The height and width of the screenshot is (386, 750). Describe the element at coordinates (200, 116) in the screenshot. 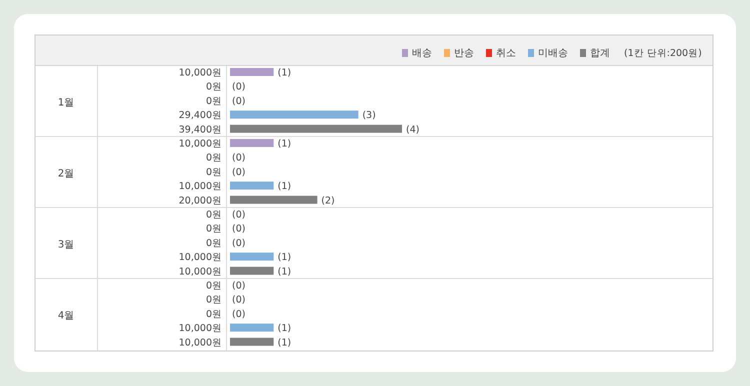

I see `data-label: 29,400원` at that location.